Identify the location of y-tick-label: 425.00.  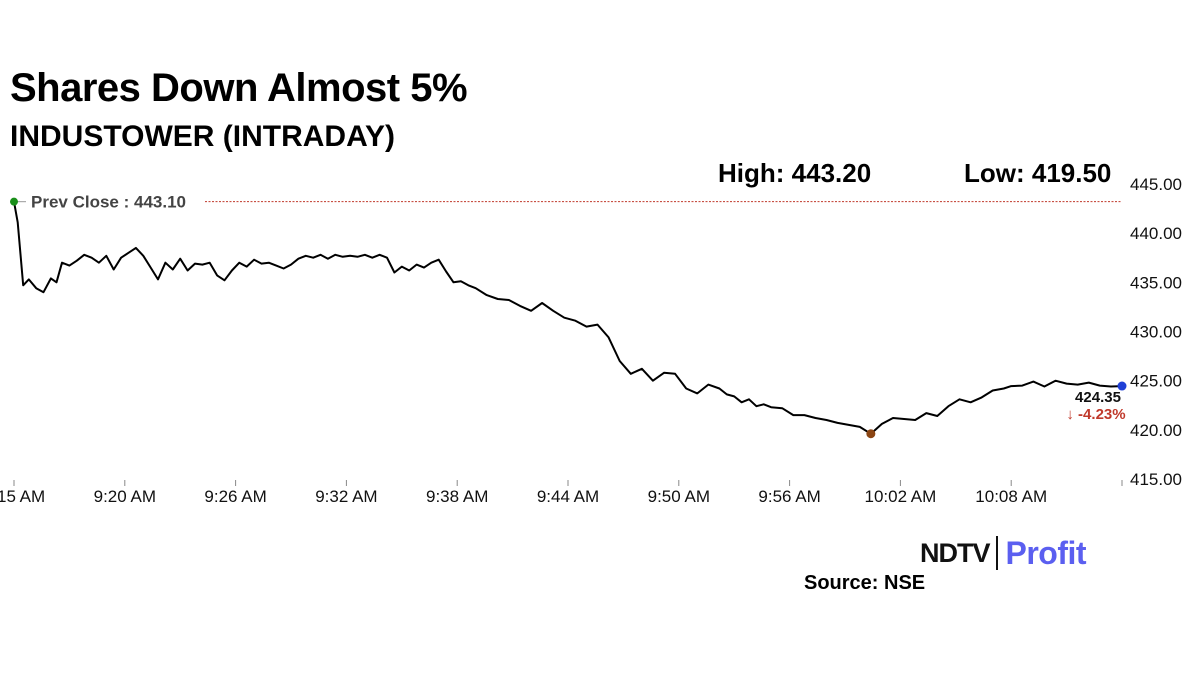
(1156, 381).